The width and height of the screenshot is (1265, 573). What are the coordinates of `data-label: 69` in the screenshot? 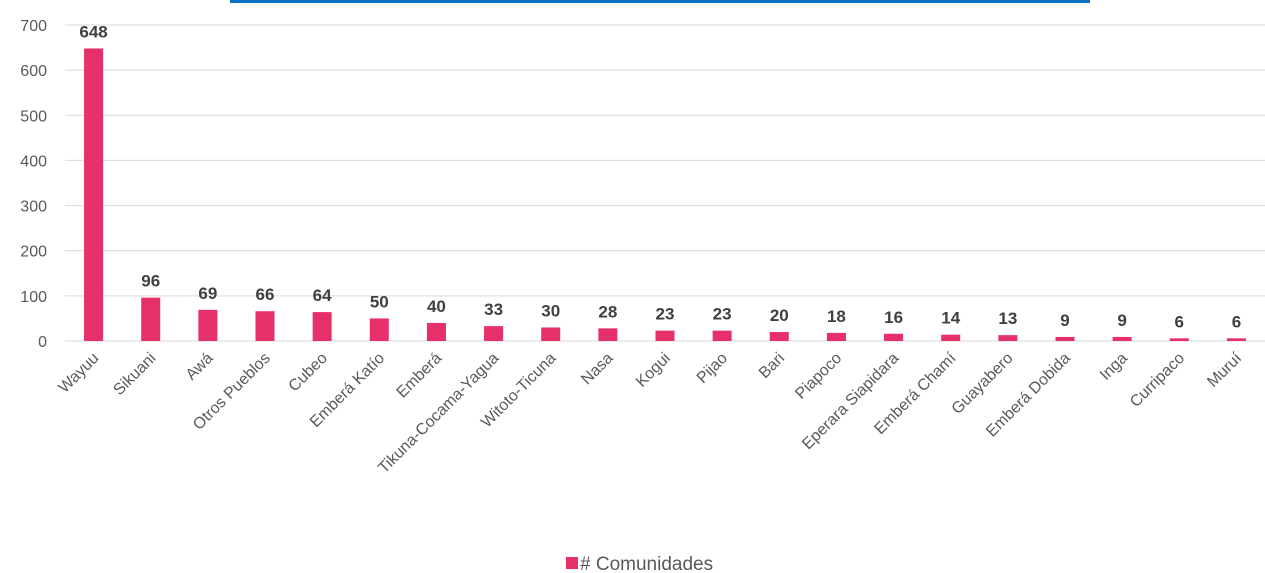 It's located at (207, 293).